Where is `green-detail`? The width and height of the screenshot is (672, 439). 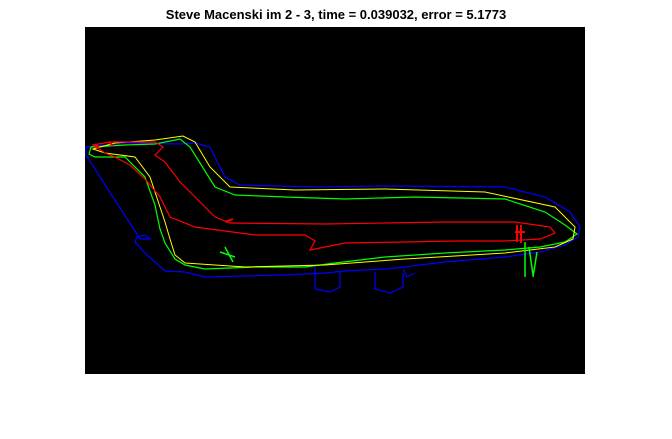 green-detail is located at coordinates (378, 260).